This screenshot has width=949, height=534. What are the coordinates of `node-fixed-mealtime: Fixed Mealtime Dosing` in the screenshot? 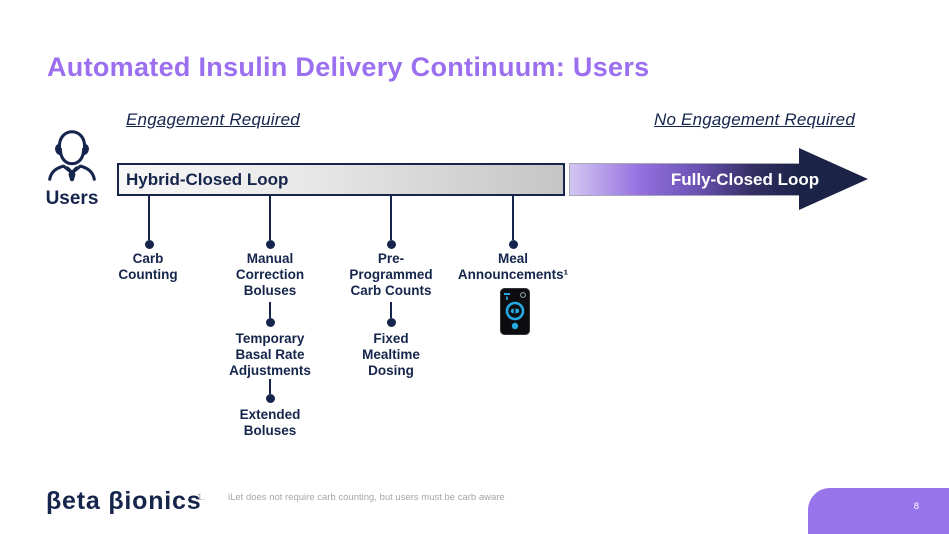 It's located at (391, 354).